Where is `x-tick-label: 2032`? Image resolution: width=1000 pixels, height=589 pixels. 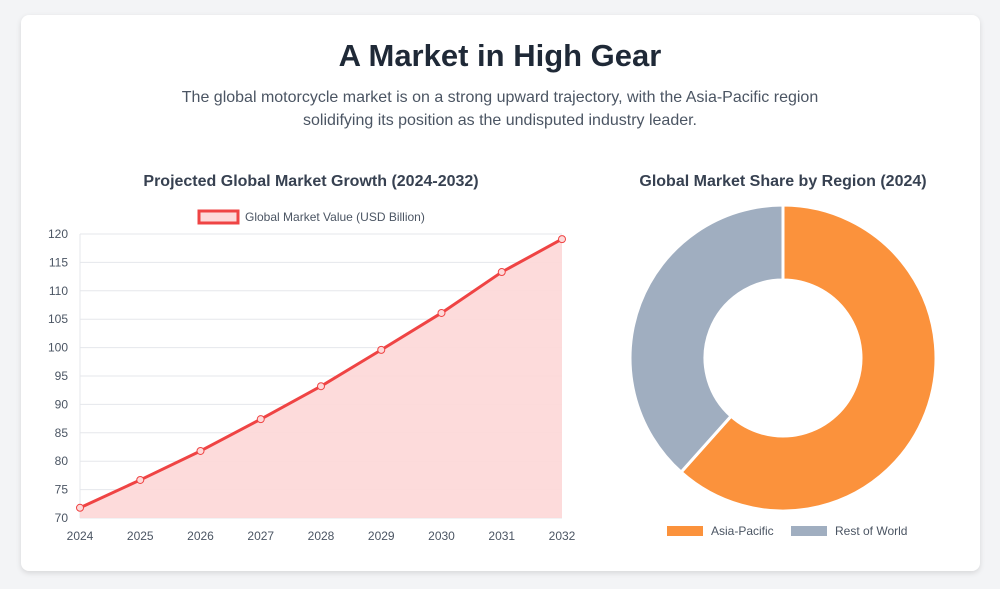 x-tick-label: 2032 is located at coordinates (562, 536).